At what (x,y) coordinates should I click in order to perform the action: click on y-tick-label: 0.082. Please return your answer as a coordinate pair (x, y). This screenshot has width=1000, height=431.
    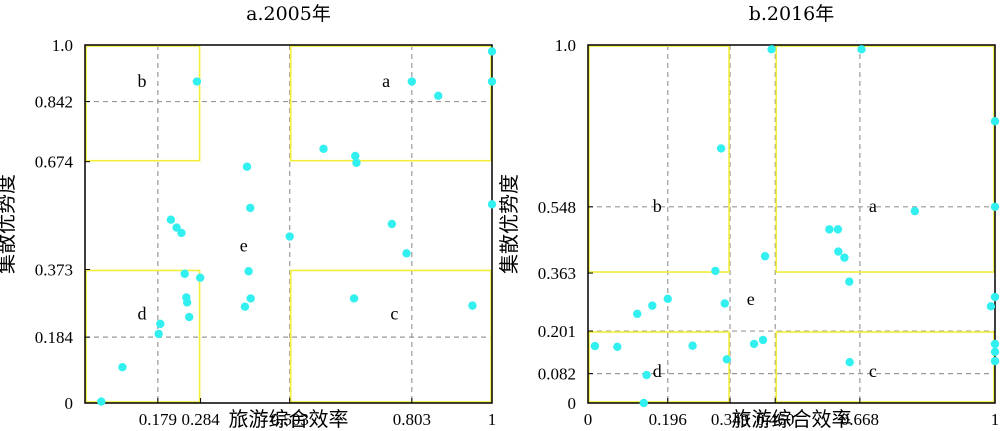
    Looking at the image, I should click on (557, 374).